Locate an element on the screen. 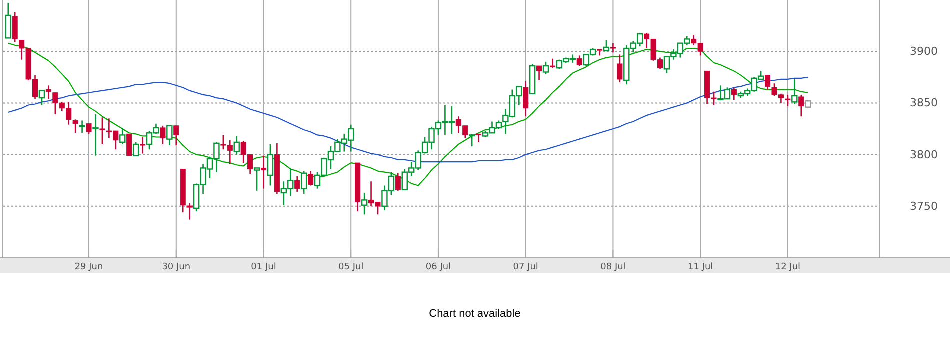 This screenshot has height=347, width=950. text: Chart not available is located at coordinates (475, 314).